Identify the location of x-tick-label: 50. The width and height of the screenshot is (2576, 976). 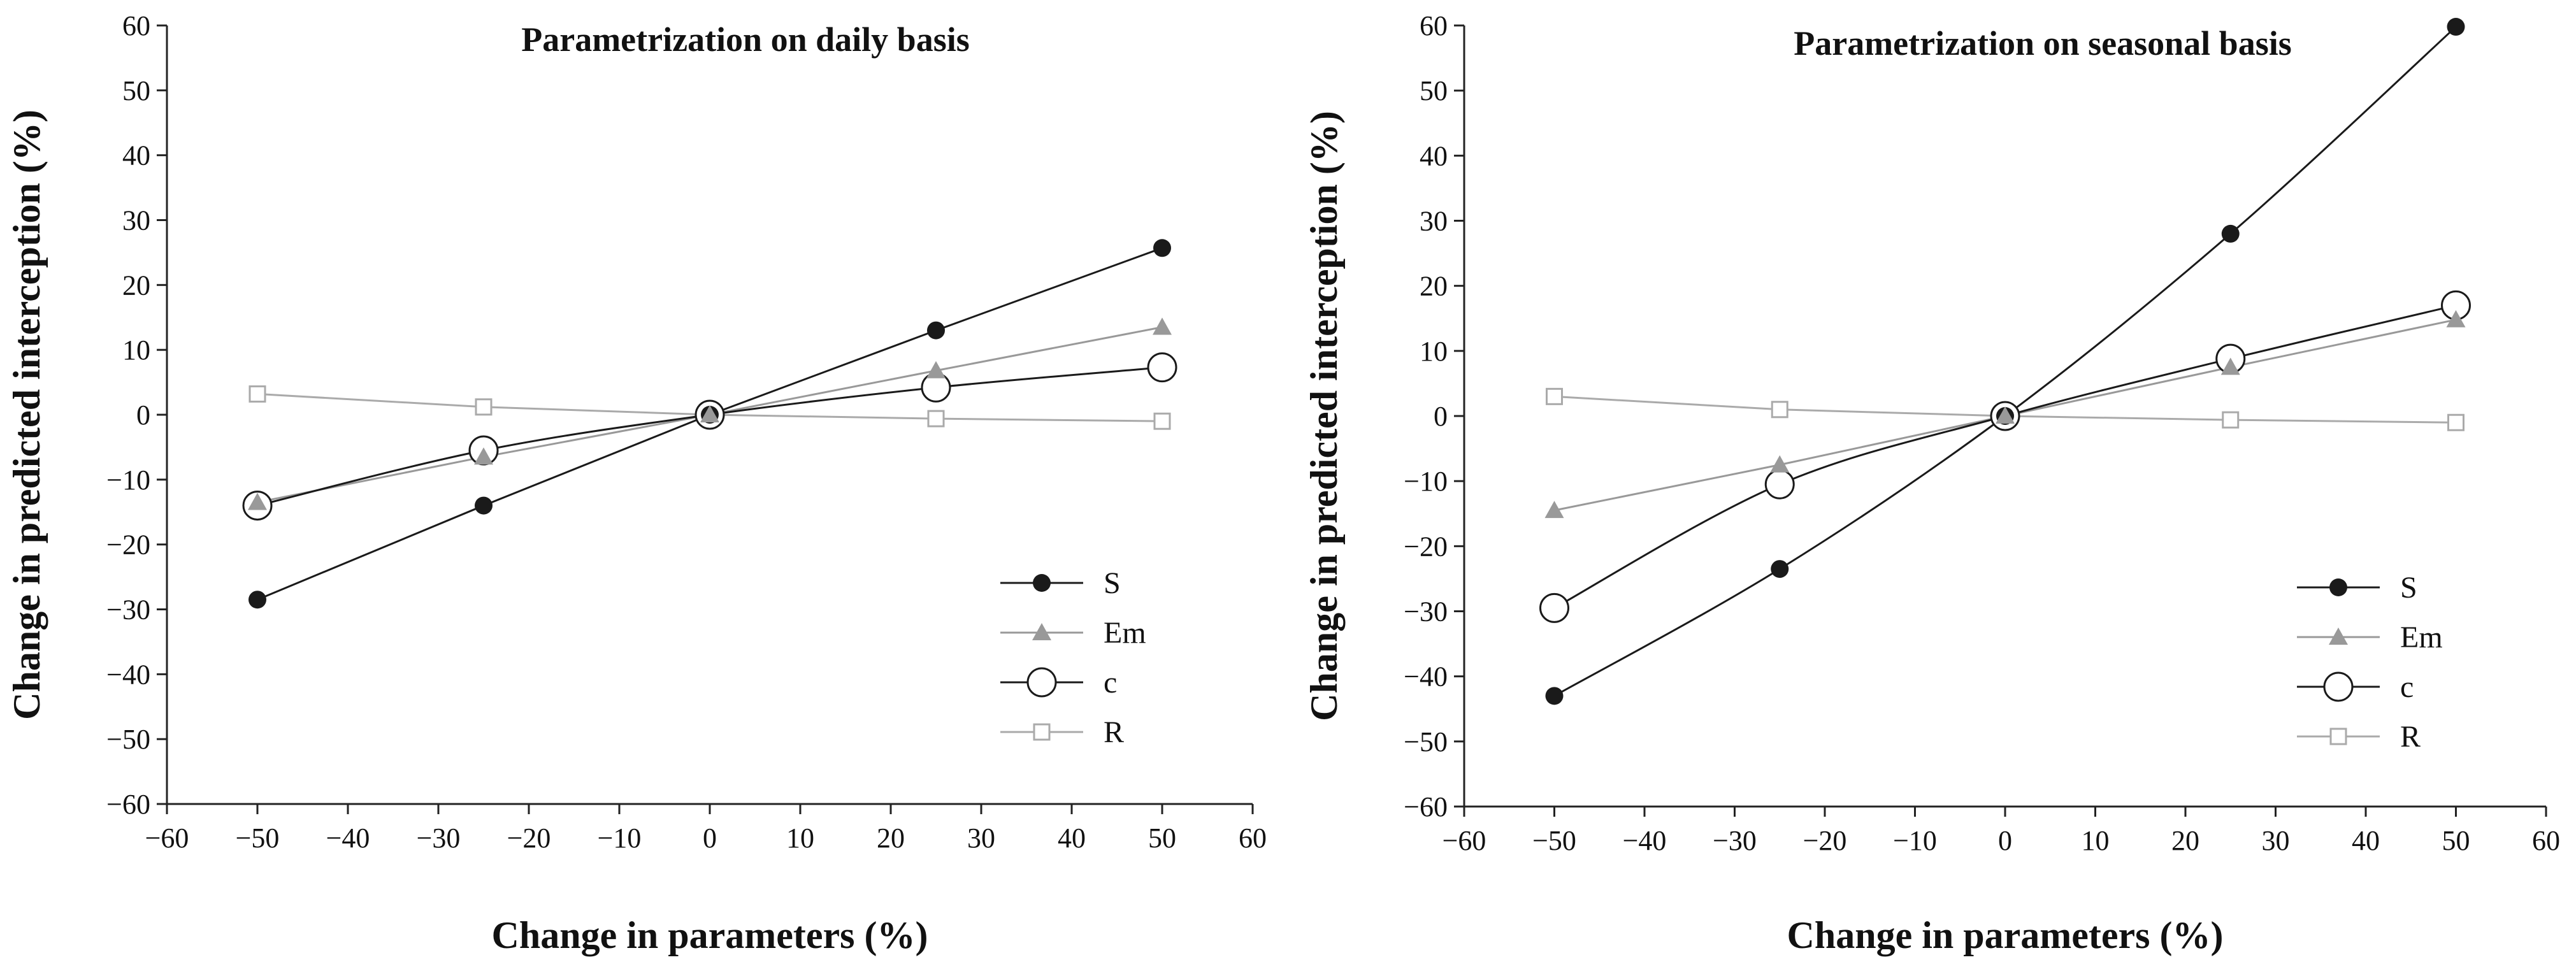
(1162, 838).